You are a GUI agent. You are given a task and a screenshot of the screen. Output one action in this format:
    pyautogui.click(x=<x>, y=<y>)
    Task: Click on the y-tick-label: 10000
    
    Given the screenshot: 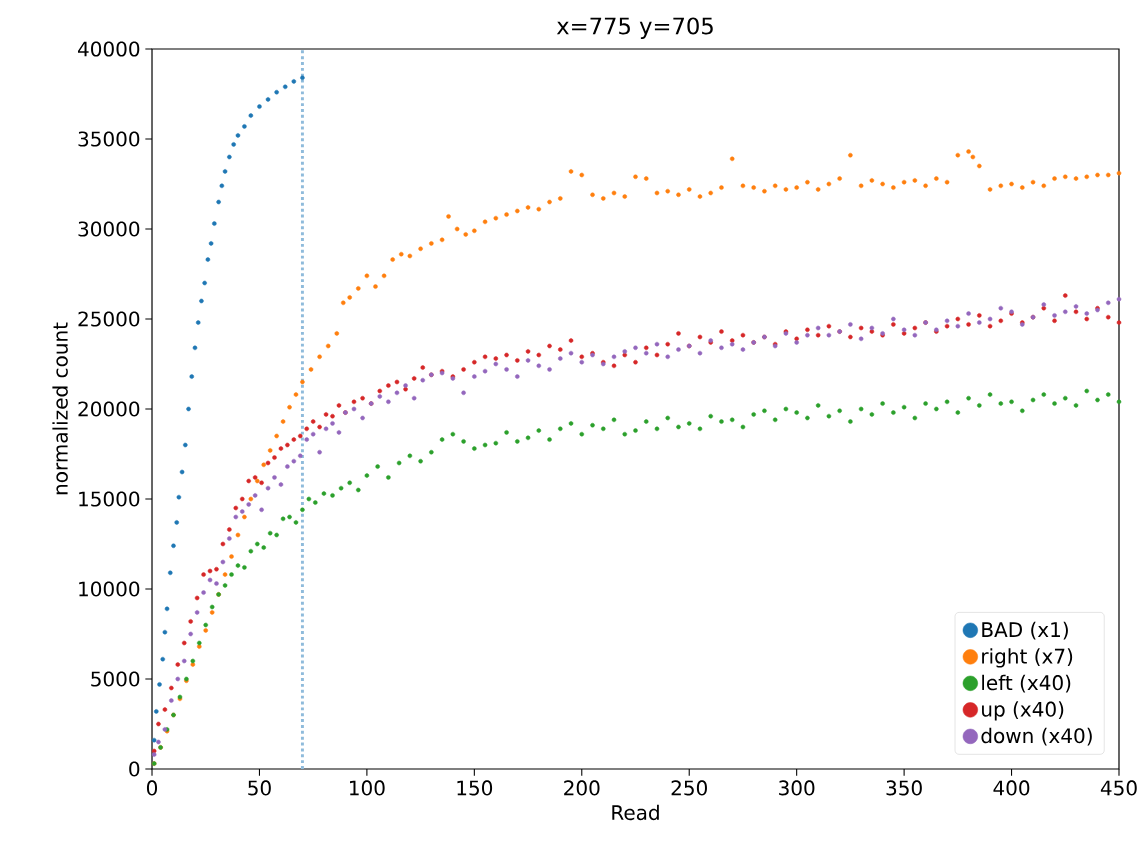 What is the action you would take?
    pyautogui.click(x=109, y=589)
    